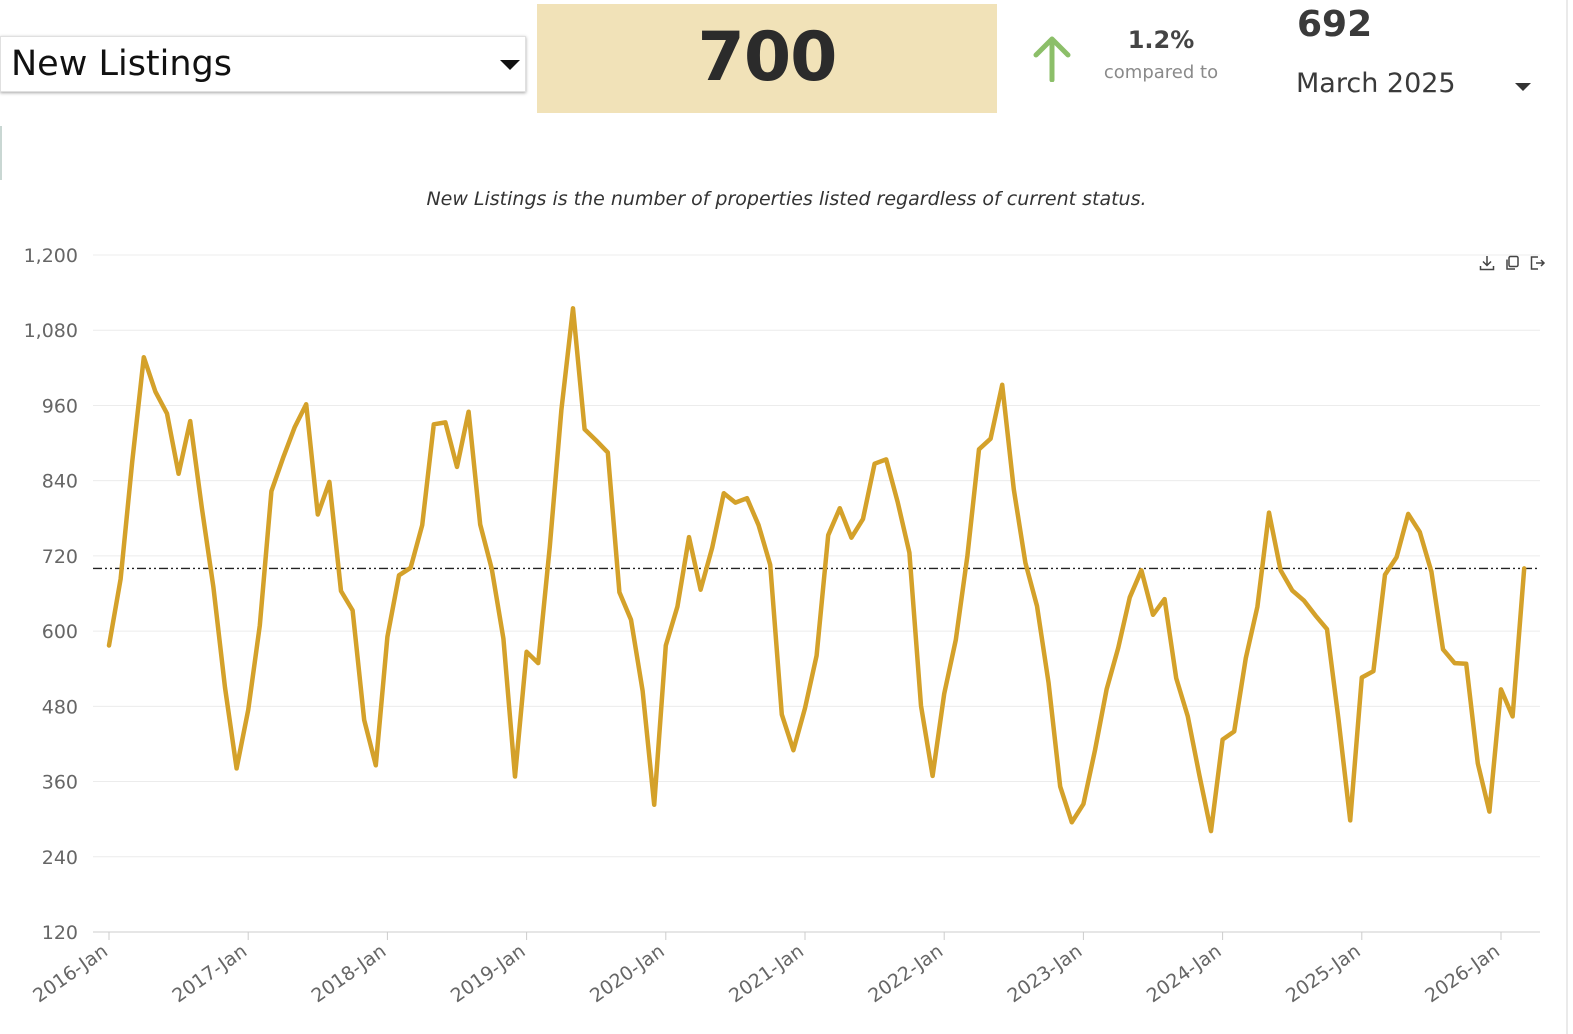  Describe the element at coordinates (51, 331) in the screenshot. I see `y-tick-label: 1,080` at that location.